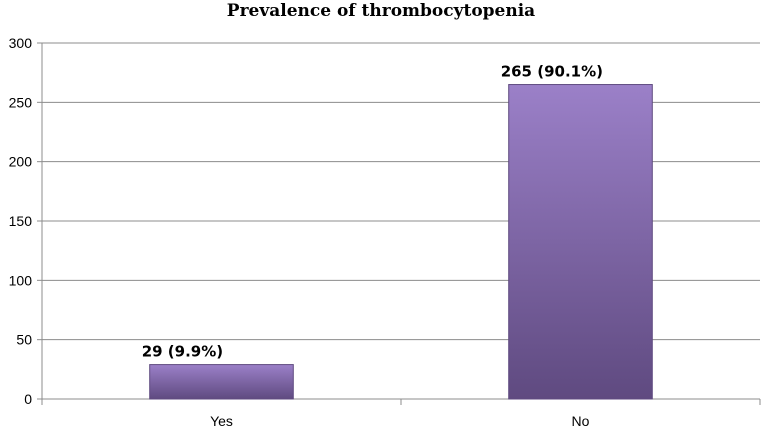 The width and height of the screenshot is (762, 429). I want to click on y-tick-label: 250, so click(21, 102).